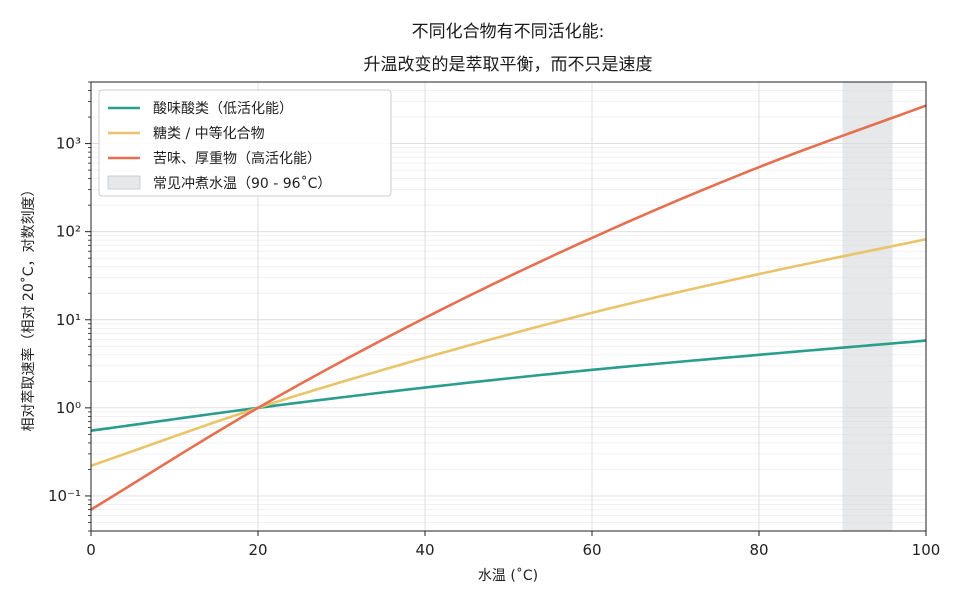 The image size is (960, 600). I want to click on x-tick-label: 80, so click(758, 550).